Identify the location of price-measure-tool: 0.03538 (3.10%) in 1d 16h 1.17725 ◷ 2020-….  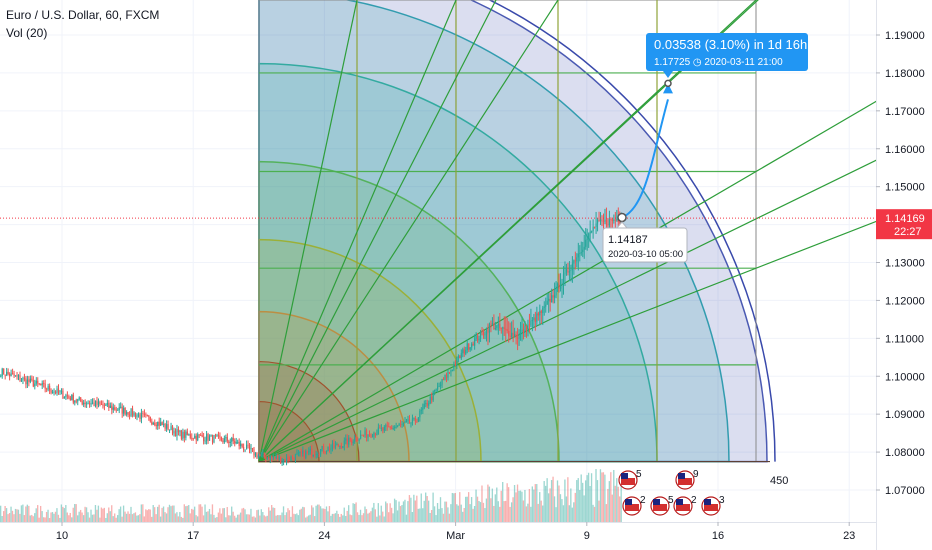
(705, 148).